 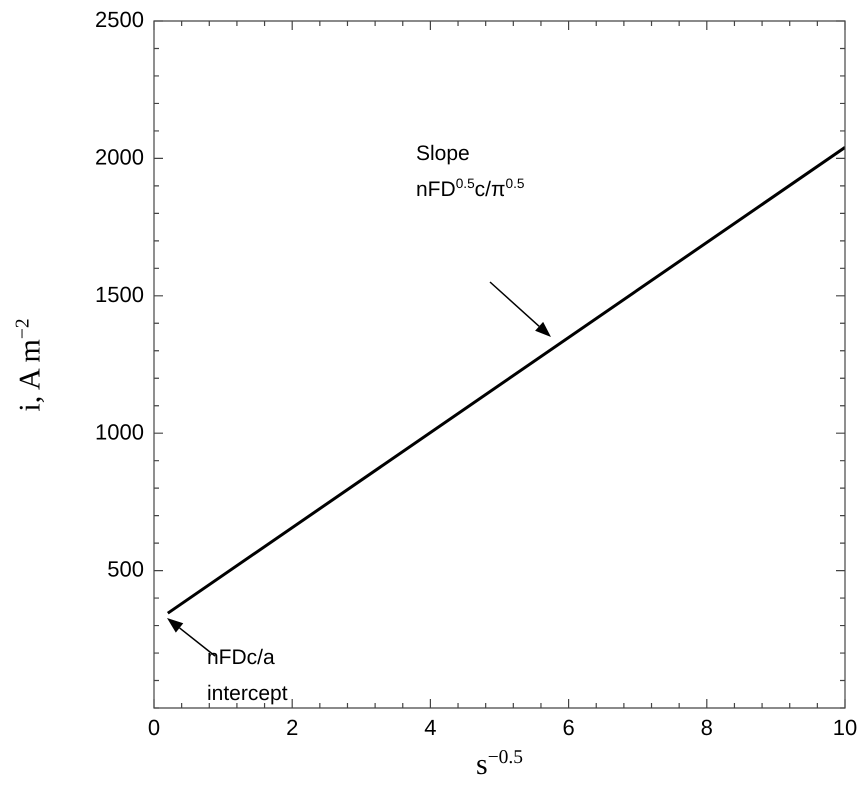 I want to click on annotation: nFDc/a intercept, so click(x=247, y=676).